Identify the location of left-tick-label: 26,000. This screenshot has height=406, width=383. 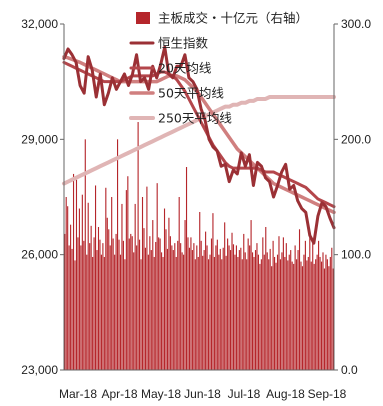
(39, 255).